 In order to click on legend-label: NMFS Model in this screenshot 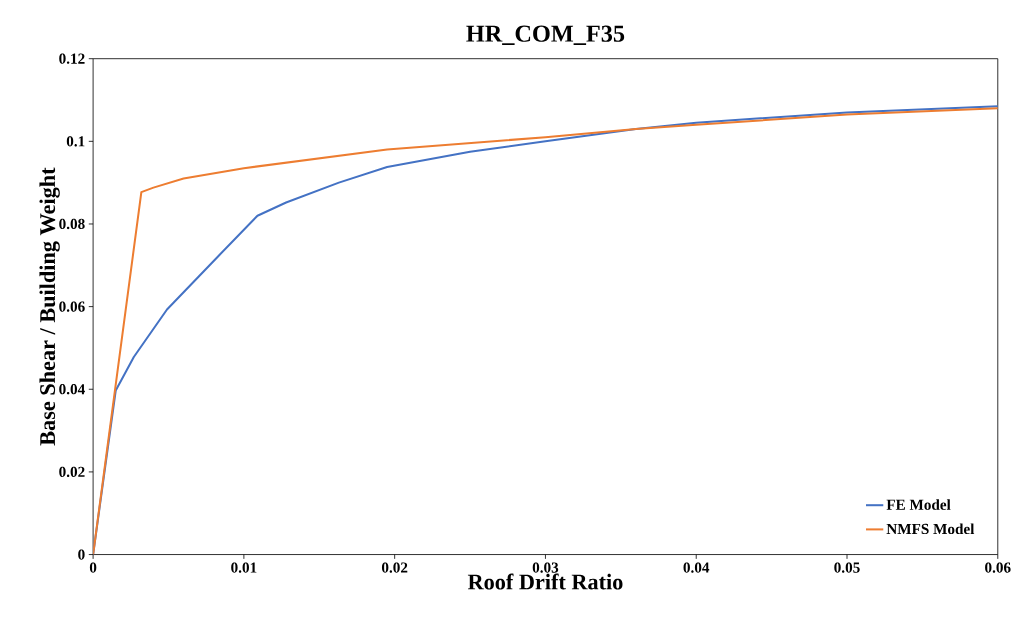, I will do `click(930, 529)`.